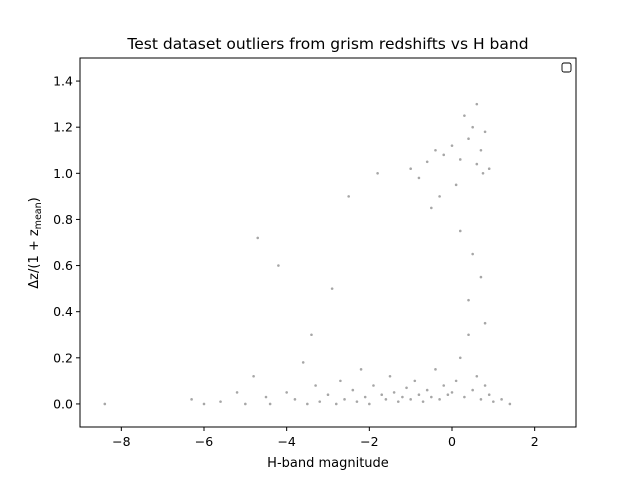 This screenshot has height=480, width=640. What do you see at coordinates (34, 199) in the screenshot?
I see `y-axis-label-suffix: )` at bounding box center [34, 199].